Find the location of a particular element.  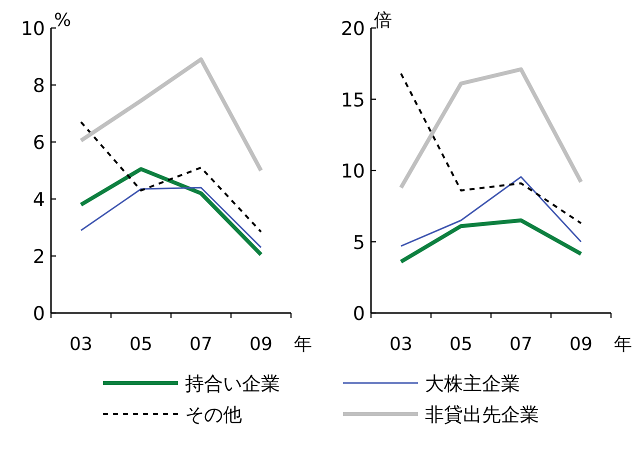

y-tick-label: 15 is located at coordinates (352, 100).